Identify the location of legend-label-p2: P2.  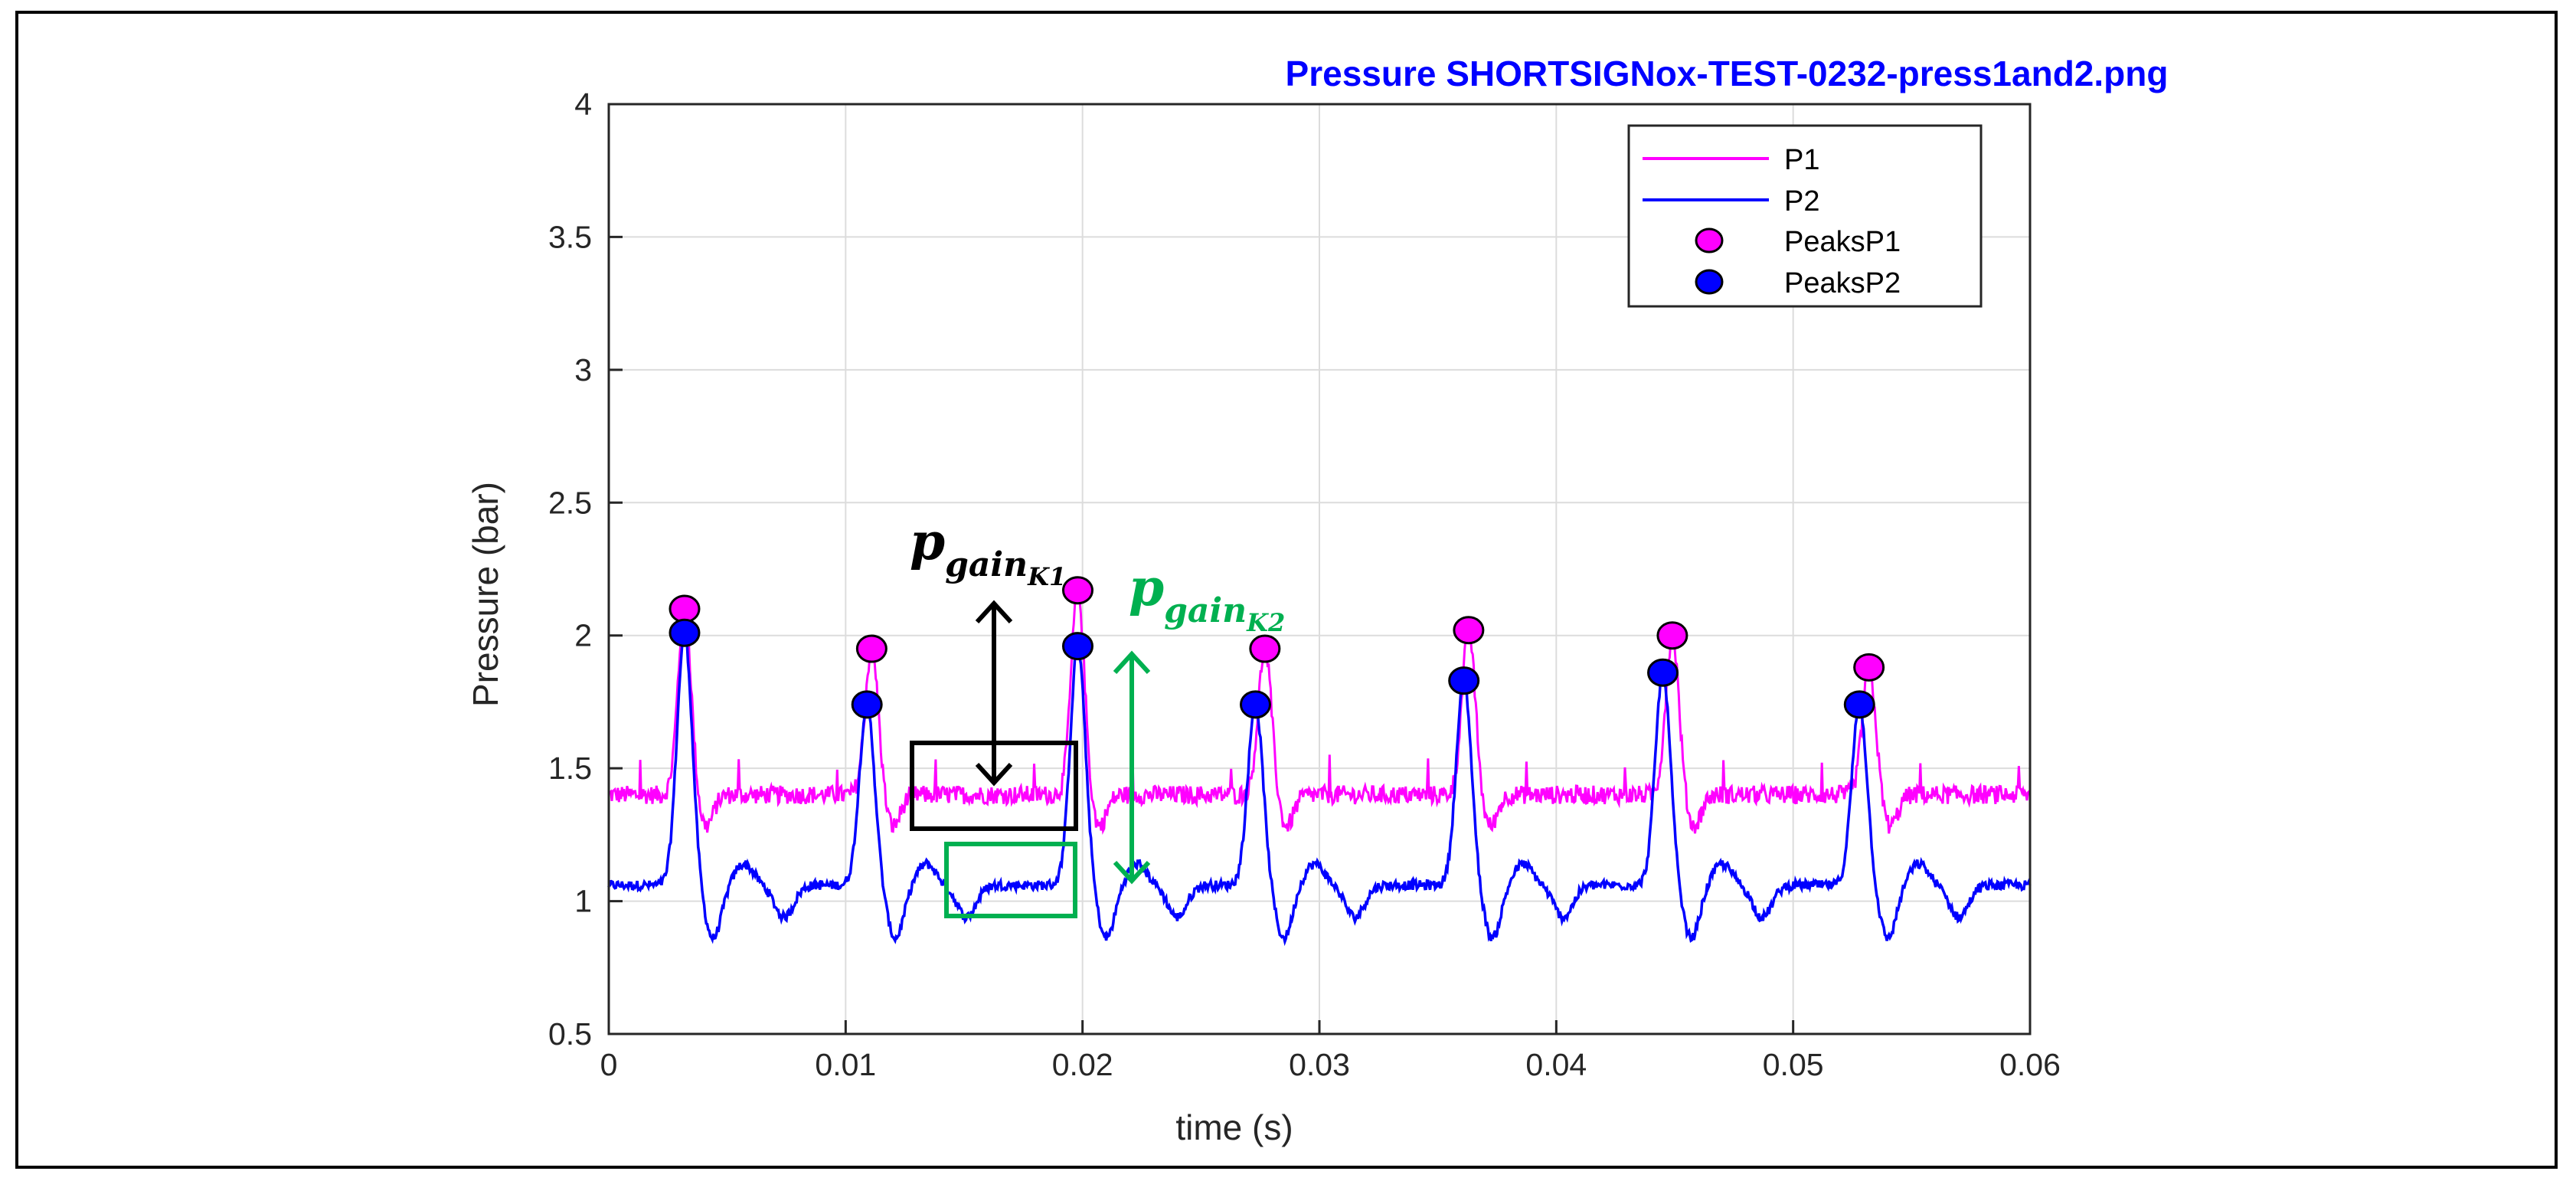
(1801, 201).